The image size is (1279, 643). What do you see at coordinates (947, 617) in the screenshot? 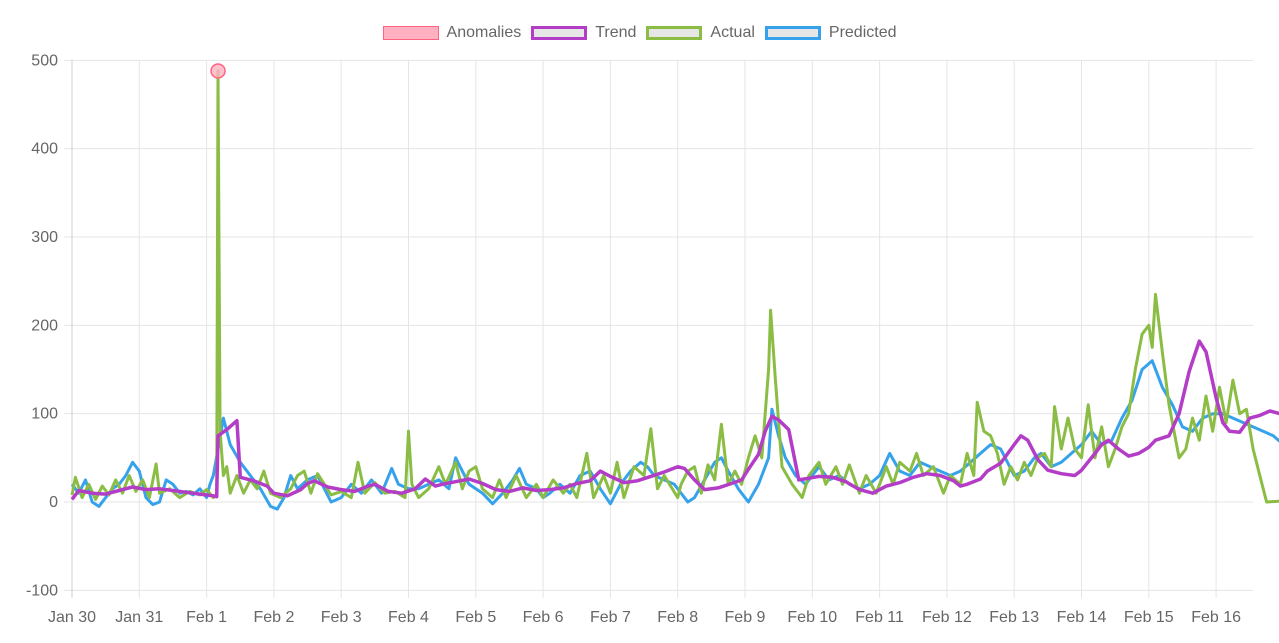
I see `x-tick-label: Feb 12` at bounding box center [947, 617].